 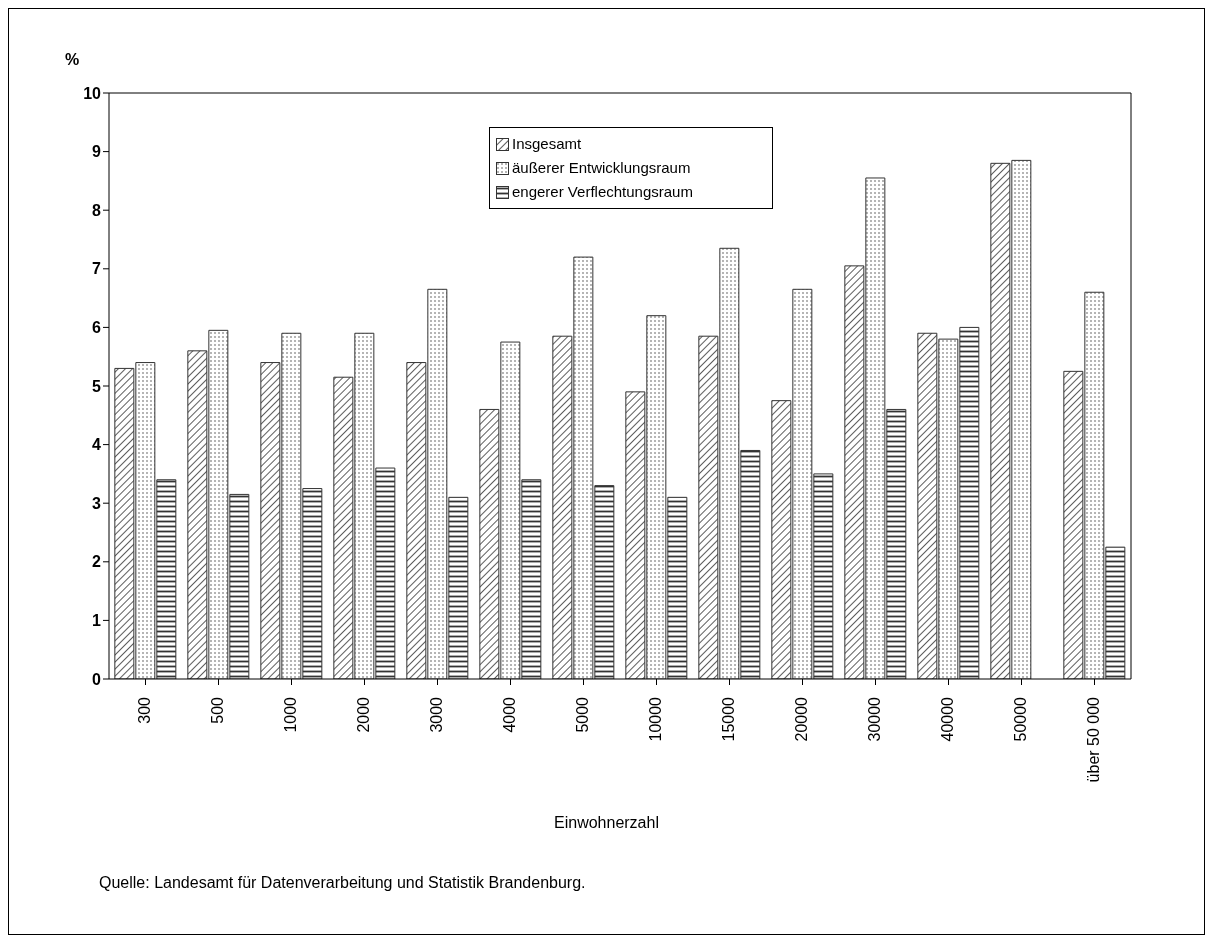 I want to click on y-tick-label: 9, so click(x=97, y=152).